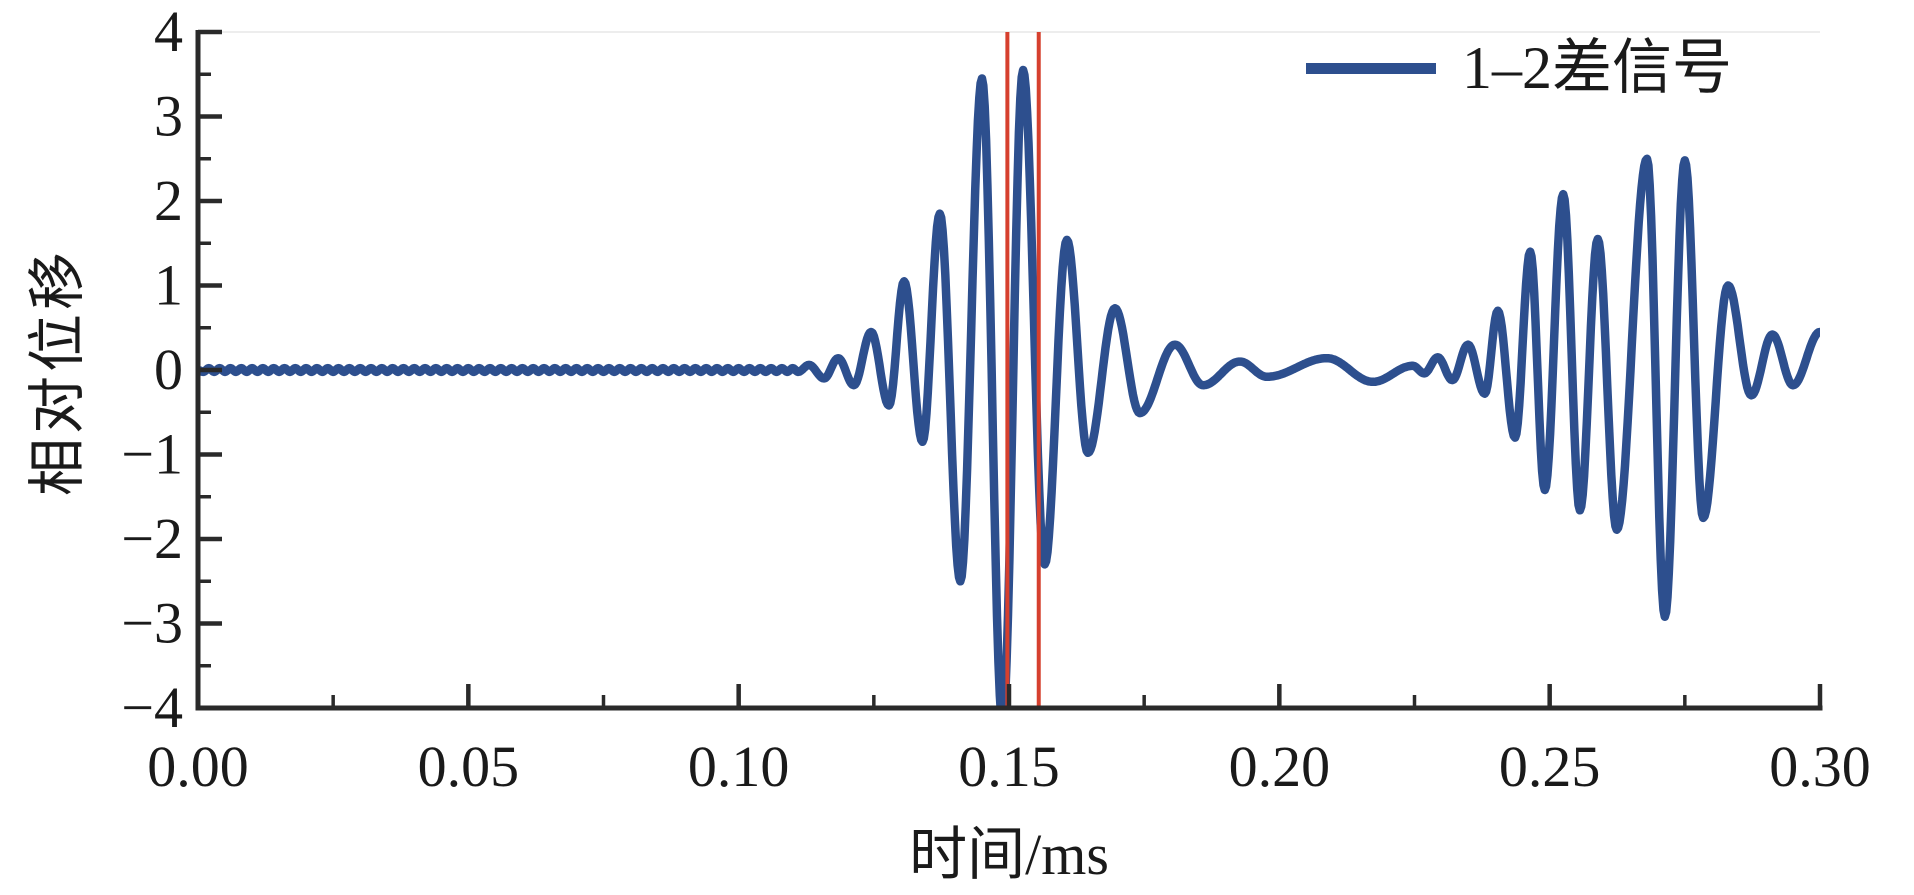 The image size is (1914, 895). I want to click on x-tick-label: 0.00, so click(198, 766).